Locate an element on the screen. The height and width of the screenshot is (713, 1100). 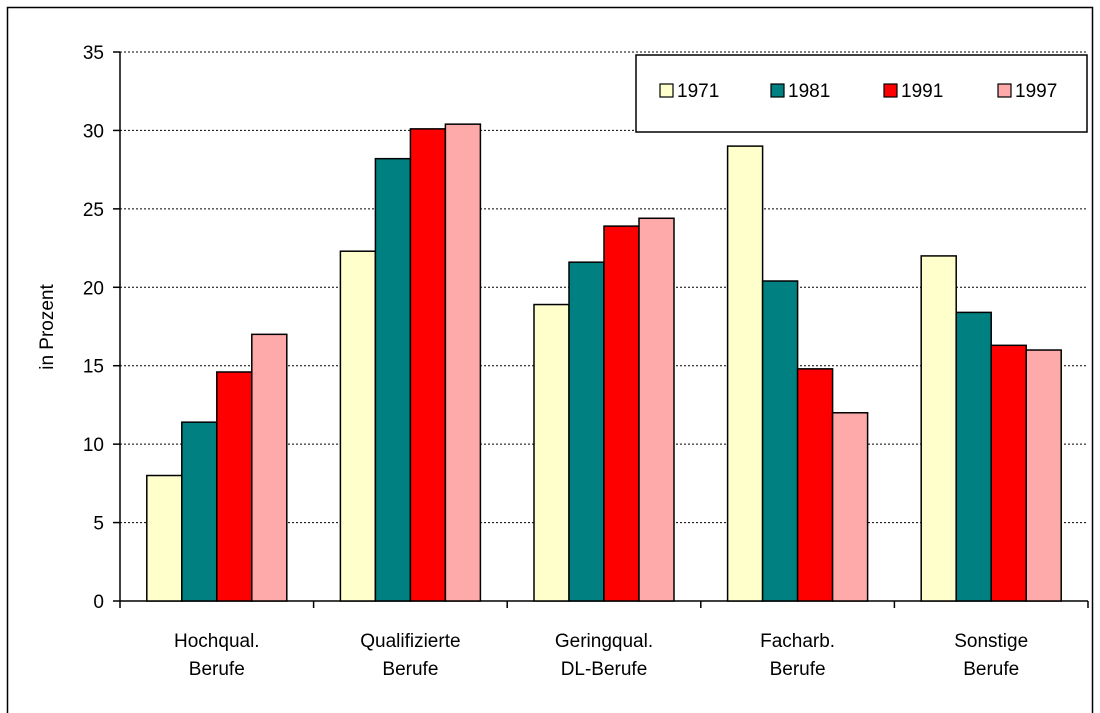
y-tick-label: 15 is located at coordinates (93, 367).